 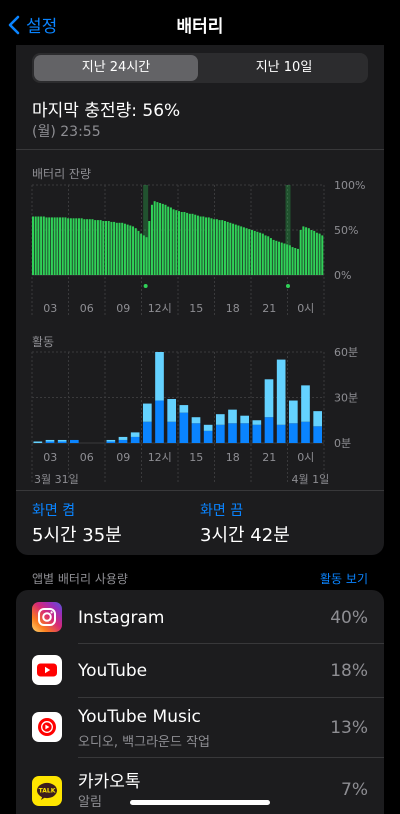 What do you see at coordinates (222, 511) in the screenshot?
I see `screen-off-label: 화면 끔` at bounding box center [222, 511].